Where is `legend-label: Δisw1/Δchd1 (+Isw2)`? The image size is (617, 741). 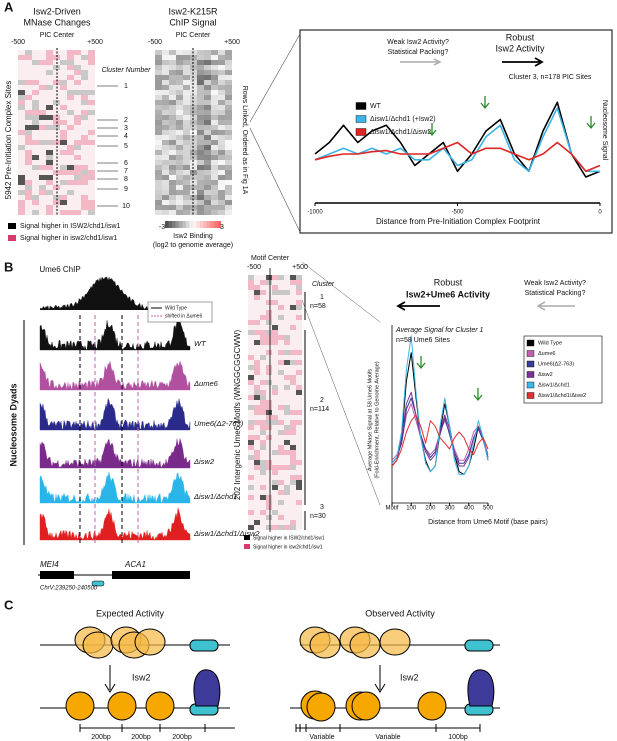 legend-label: Δisw1/Δchd1 (+Isw2) is located at coordinates (403, 119).